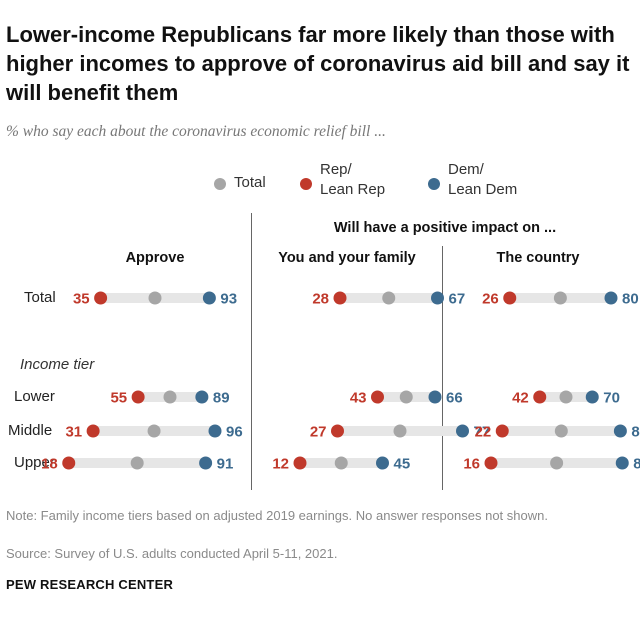 This screenshot has width=640, height=623. What do you see at coordinates (560, 298) in the screenshot?
I see `total-dot-2-total` at bounding box center [560, 298].